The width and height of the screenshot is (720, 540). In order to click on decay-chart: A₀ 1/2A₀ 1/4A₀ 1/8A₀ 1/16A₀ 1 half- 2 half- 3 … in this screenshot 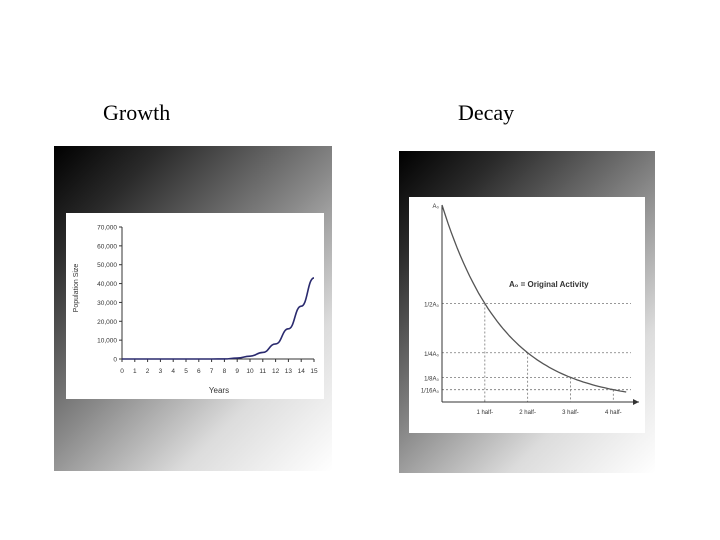, I will do `click(527, 315)`.